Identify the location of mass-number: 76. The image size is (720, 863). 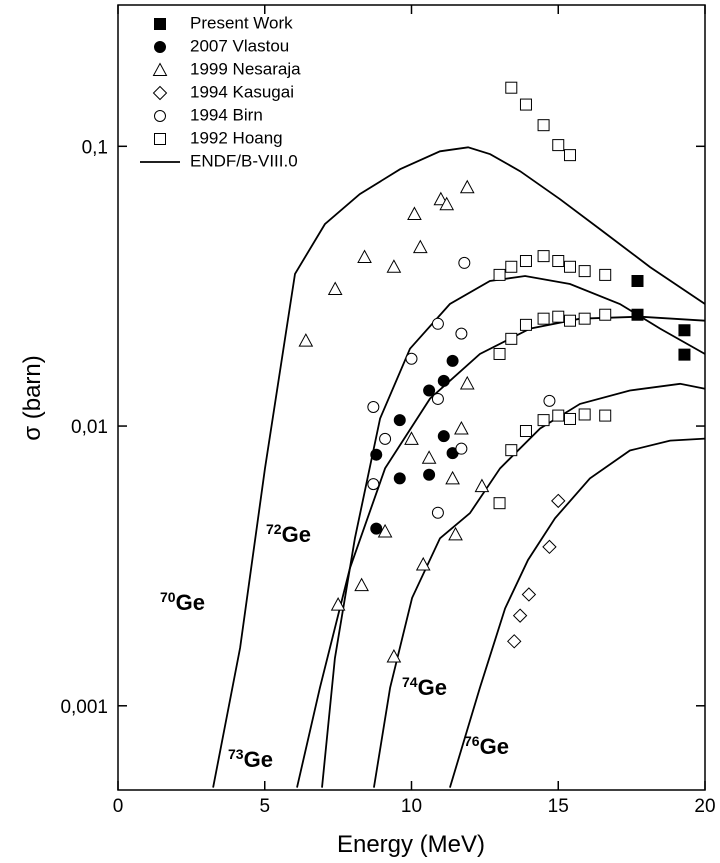
(472, 741).